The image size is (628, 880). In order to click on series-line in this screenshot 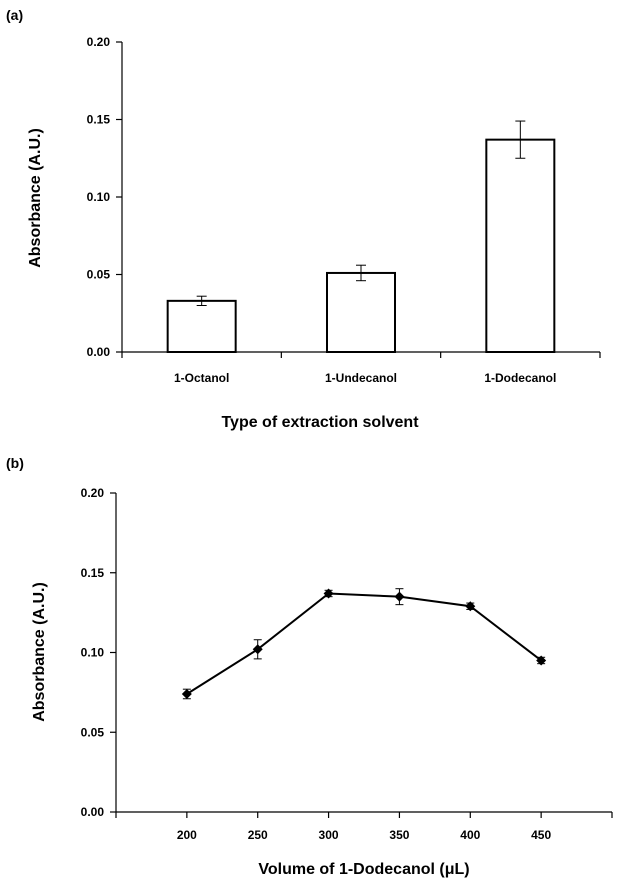, I will do `click(364, 643)`.